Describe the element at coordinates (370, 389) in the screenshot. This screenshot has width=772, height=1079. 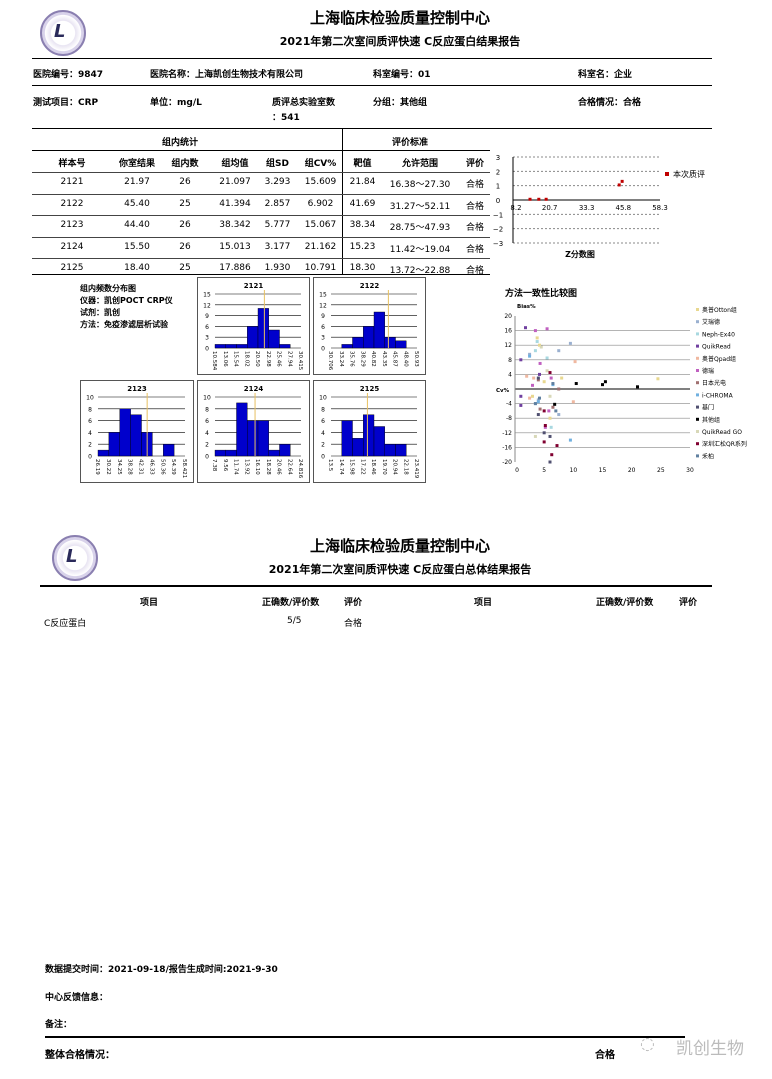
I see `histogram-title: 2125` at that location.